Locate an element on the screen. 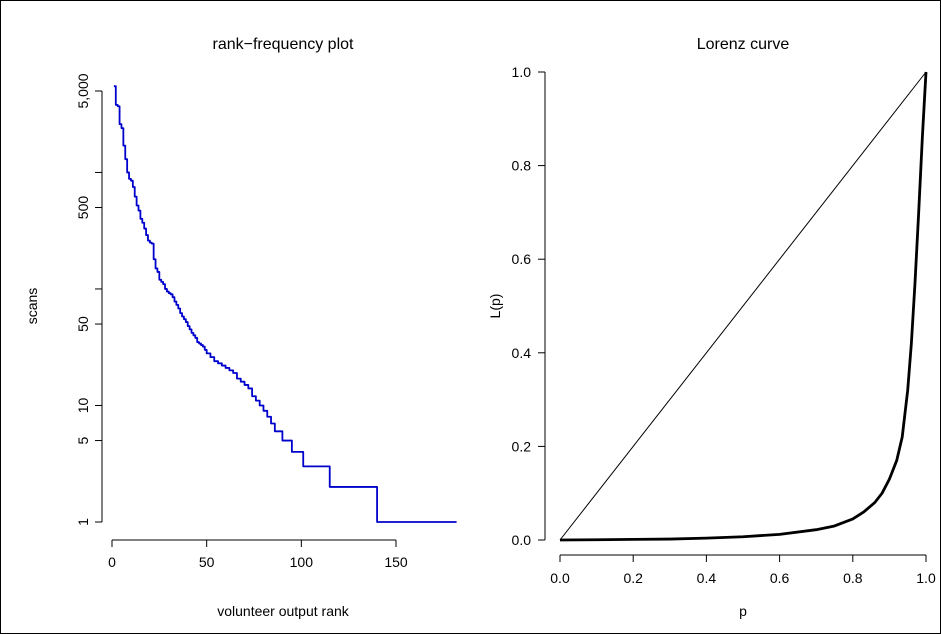 Image resolution: width=941 pixels, height=634 pixels. right-x-tick-label: 0.4 is located at coordinates (707, 578).